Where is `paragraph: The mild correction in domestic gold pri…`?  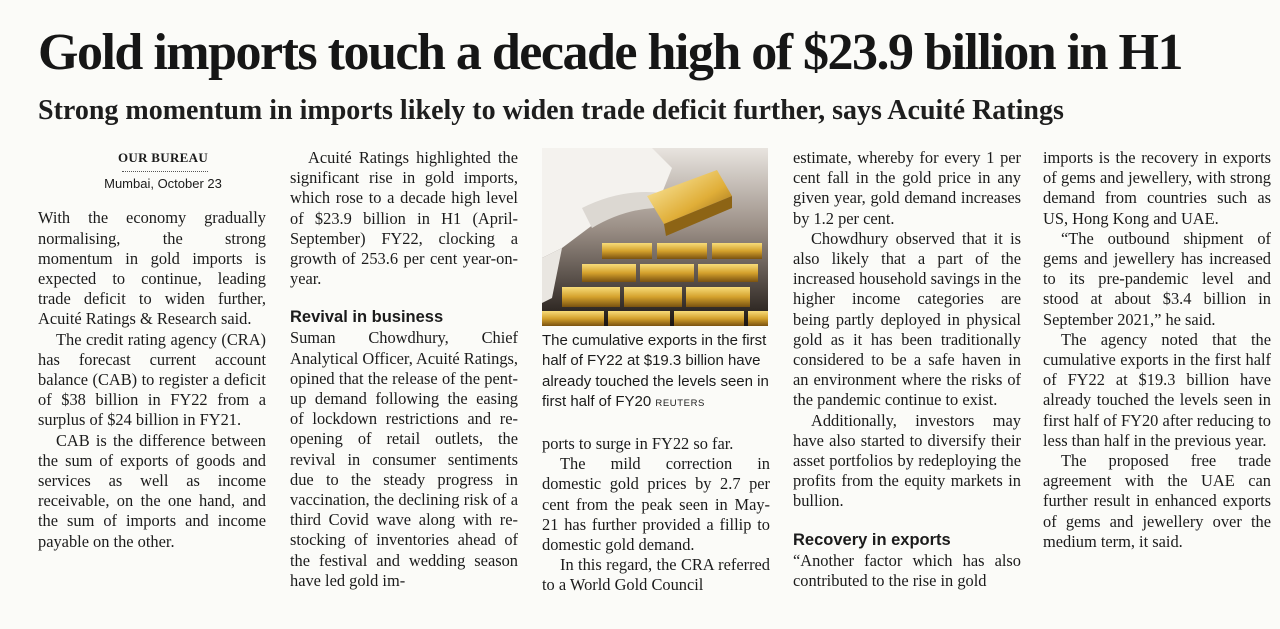 paragraph: The mild correction in domestic gold pri… is located at coordinates (656, 504).